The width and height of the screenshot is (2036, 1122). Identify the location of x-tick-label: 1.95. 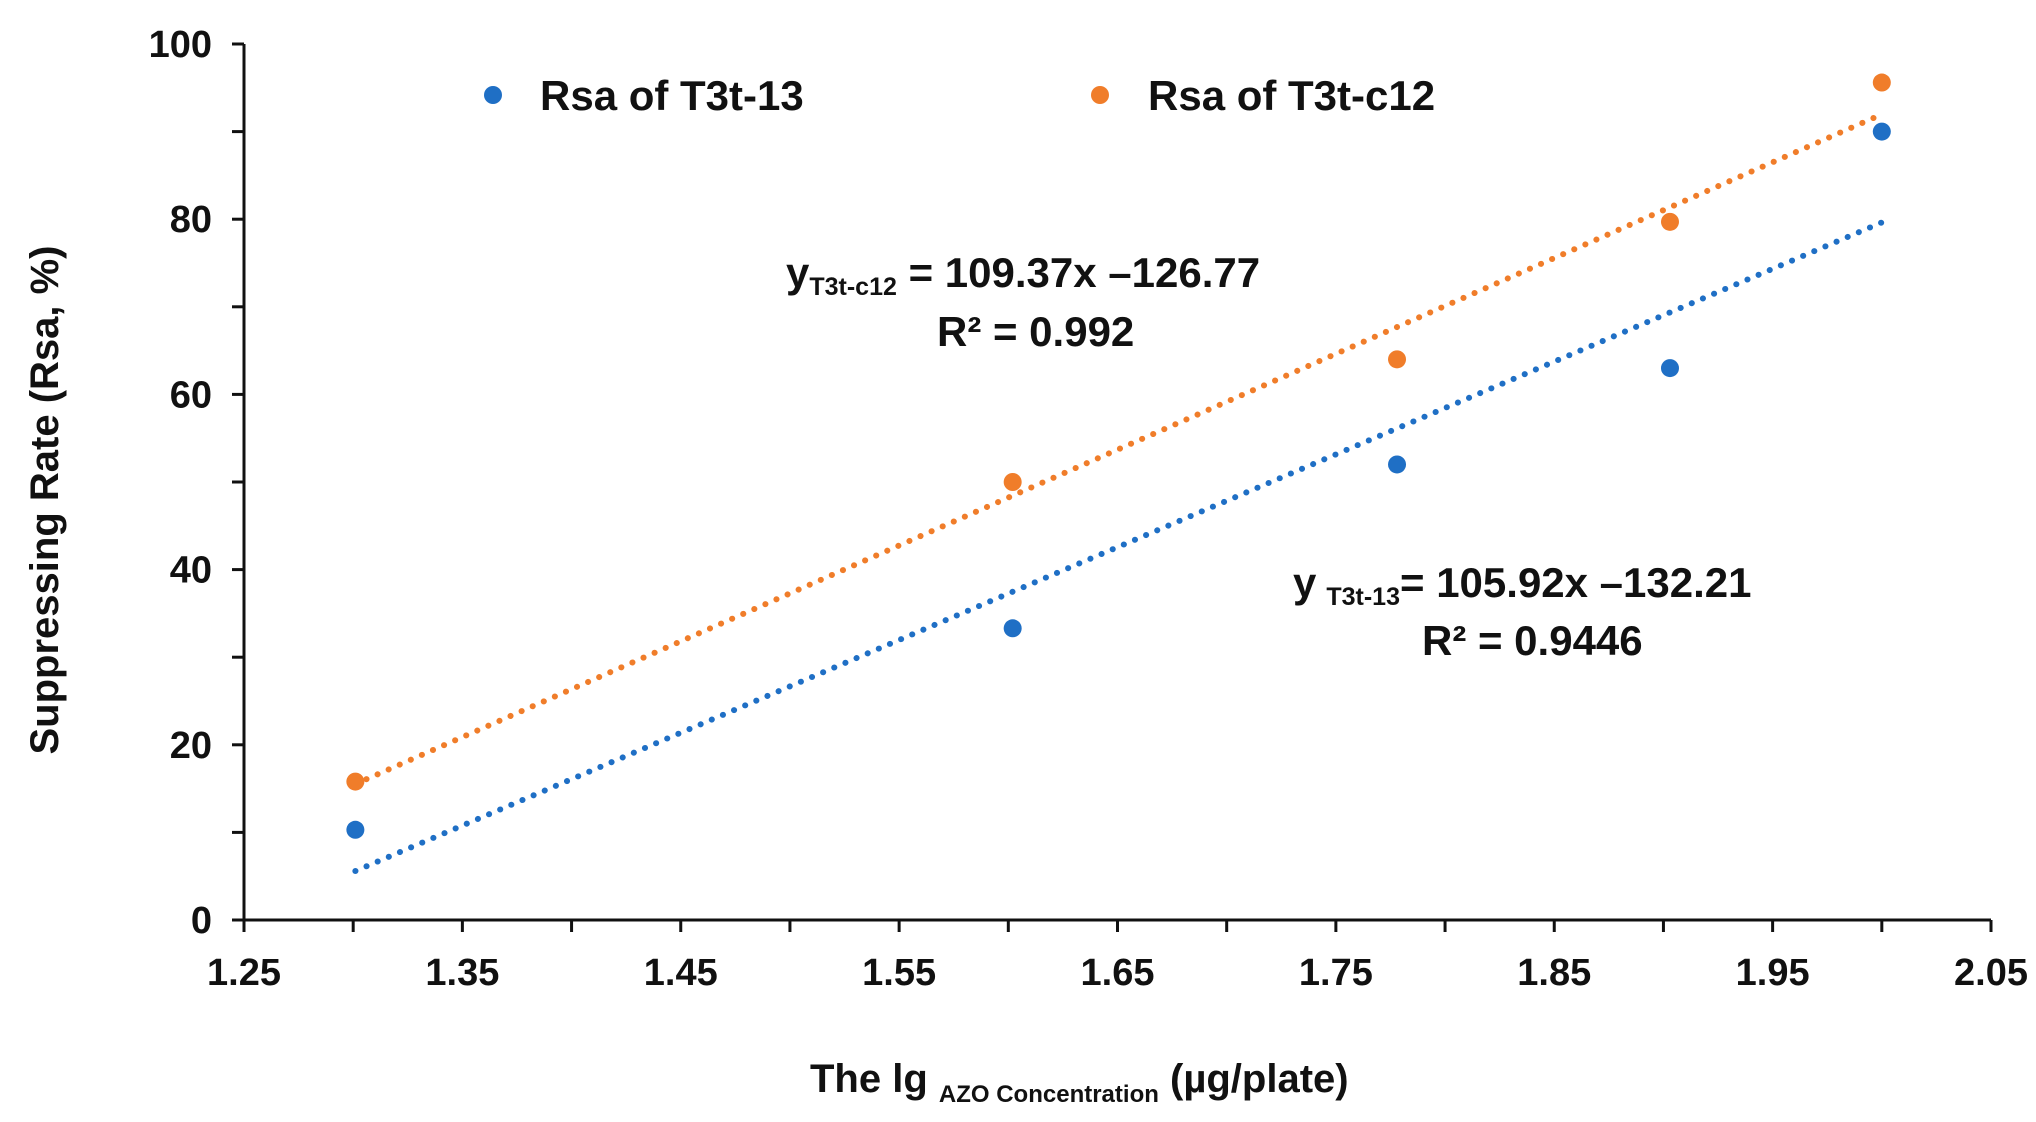
(1773, 973).